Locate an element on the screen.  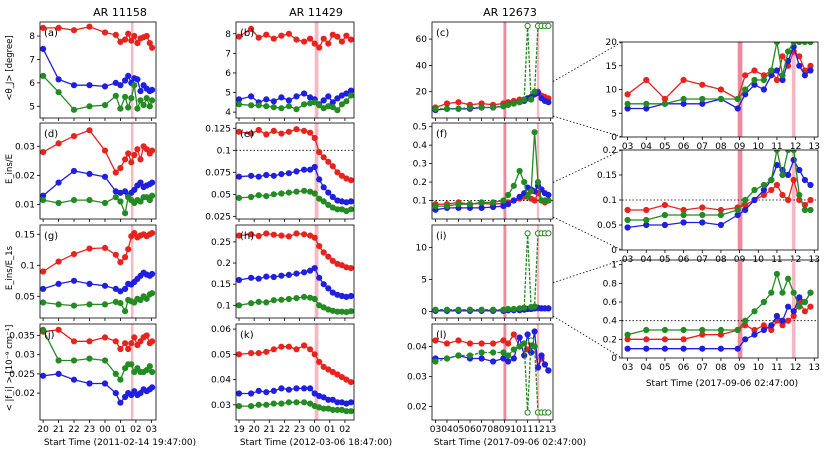
panel-label: (f) is located at coordinates (441, 134).